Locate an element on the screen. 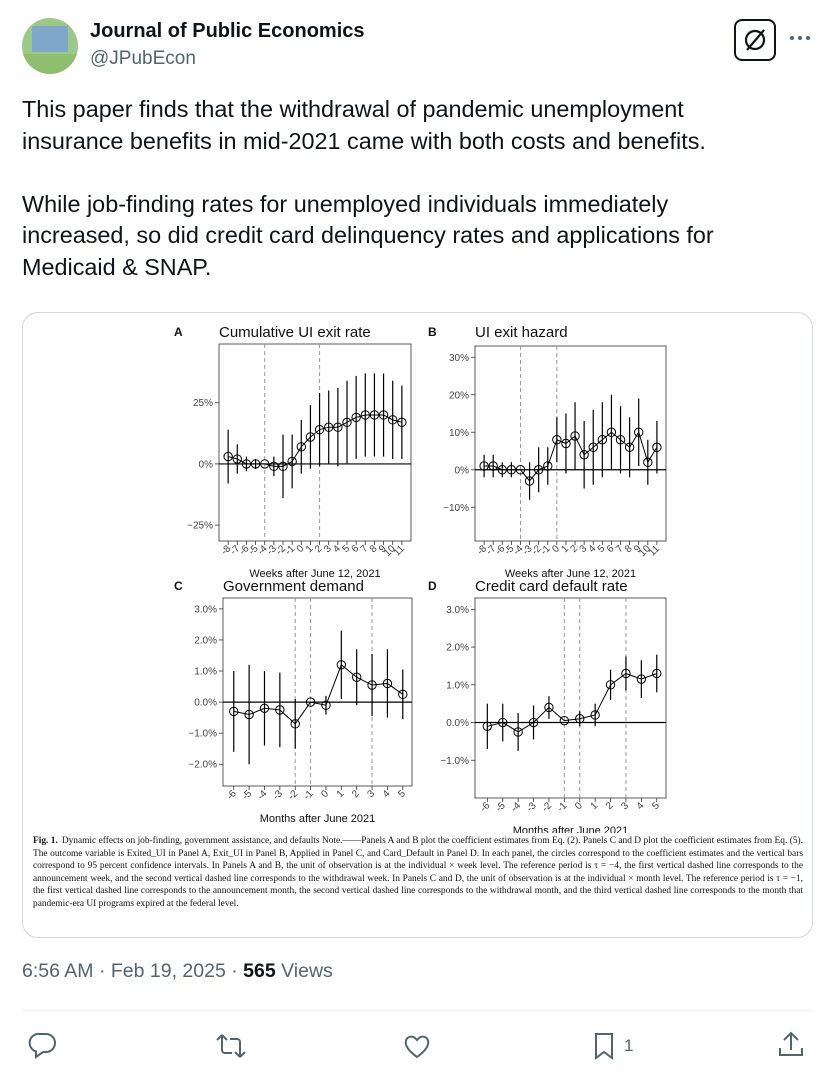 The image size is (834, 1078). avatar is located at coordinates (50, 46).